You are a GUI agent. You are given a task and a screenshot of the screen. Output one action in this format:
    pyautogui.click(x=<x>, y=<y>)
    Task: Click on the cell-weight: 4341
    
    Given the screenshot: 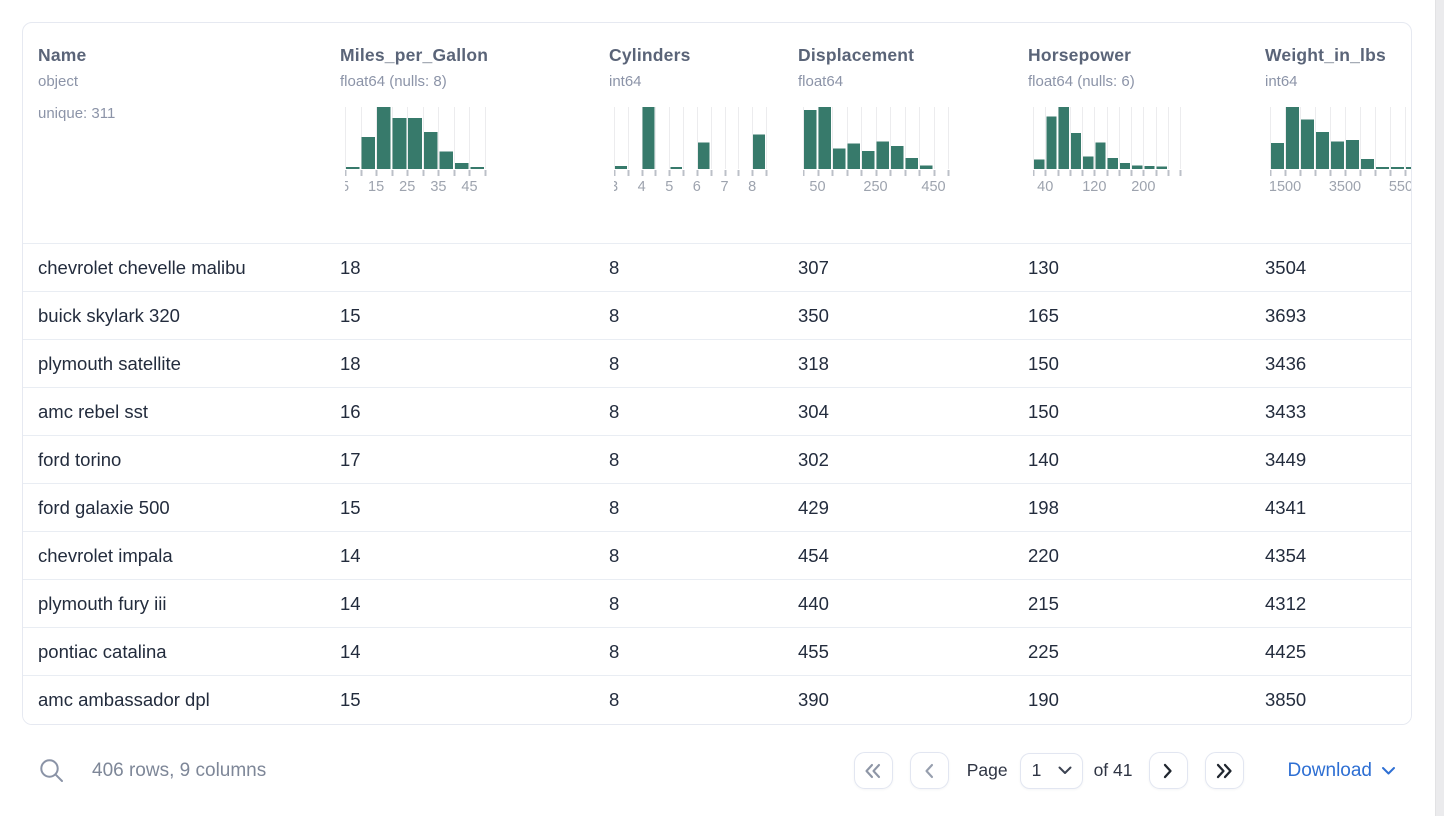 What is the action you would take?
    pyautogui.click(x=1286, y=507)
    